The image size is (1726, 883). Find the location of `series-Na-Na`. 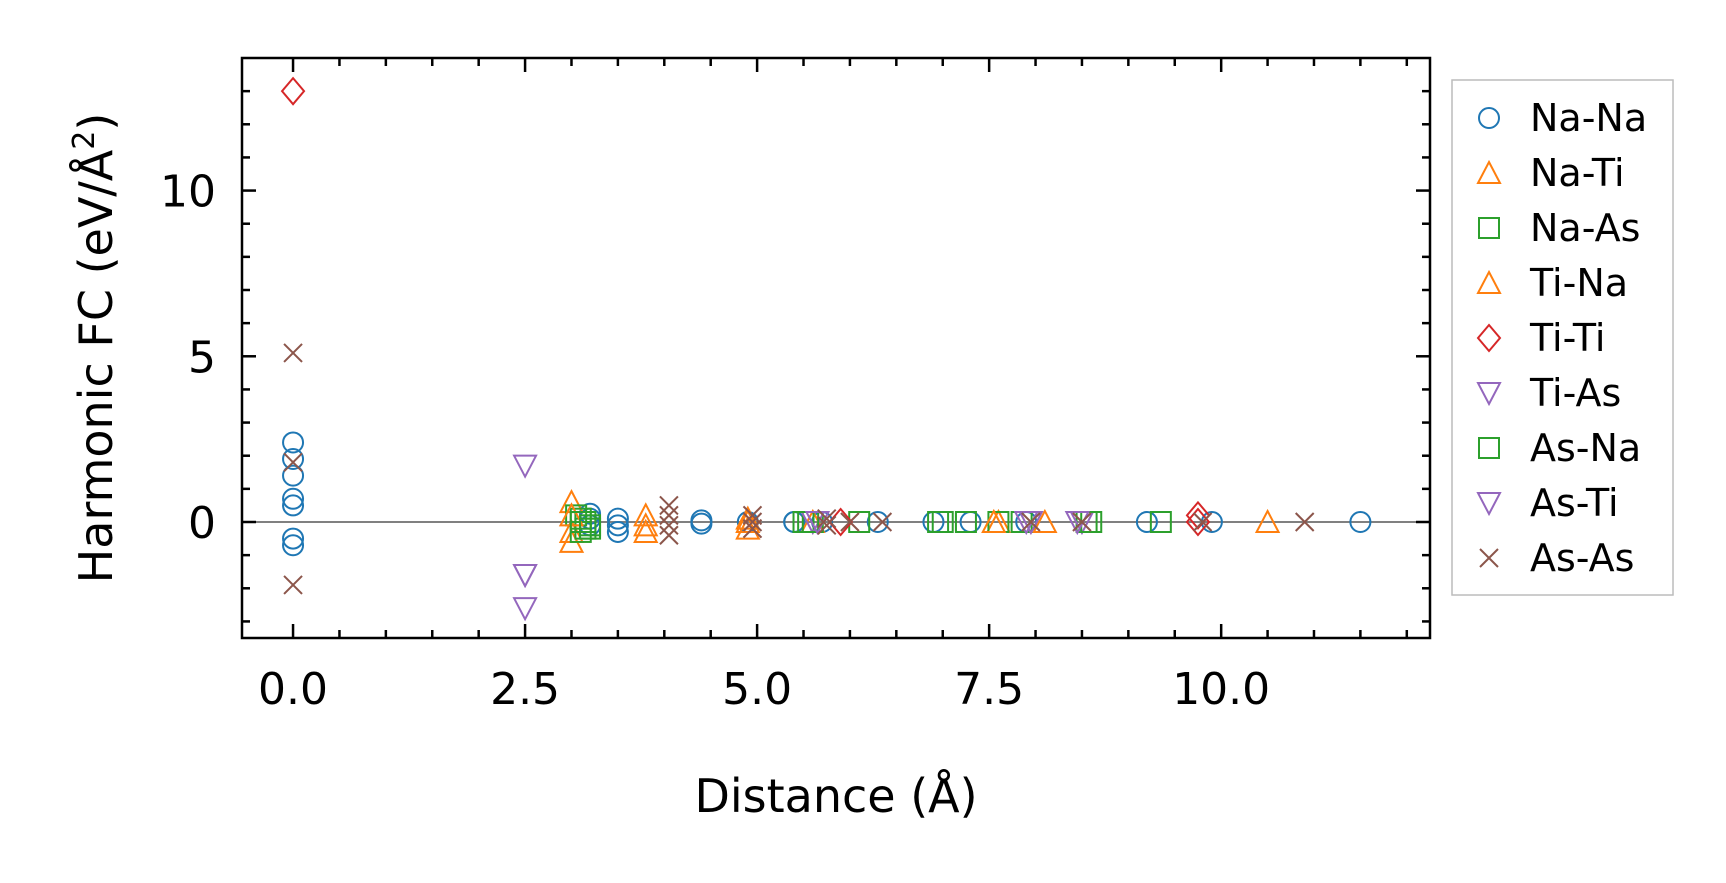

series-Na-Na is located at coordinates (827, 494).